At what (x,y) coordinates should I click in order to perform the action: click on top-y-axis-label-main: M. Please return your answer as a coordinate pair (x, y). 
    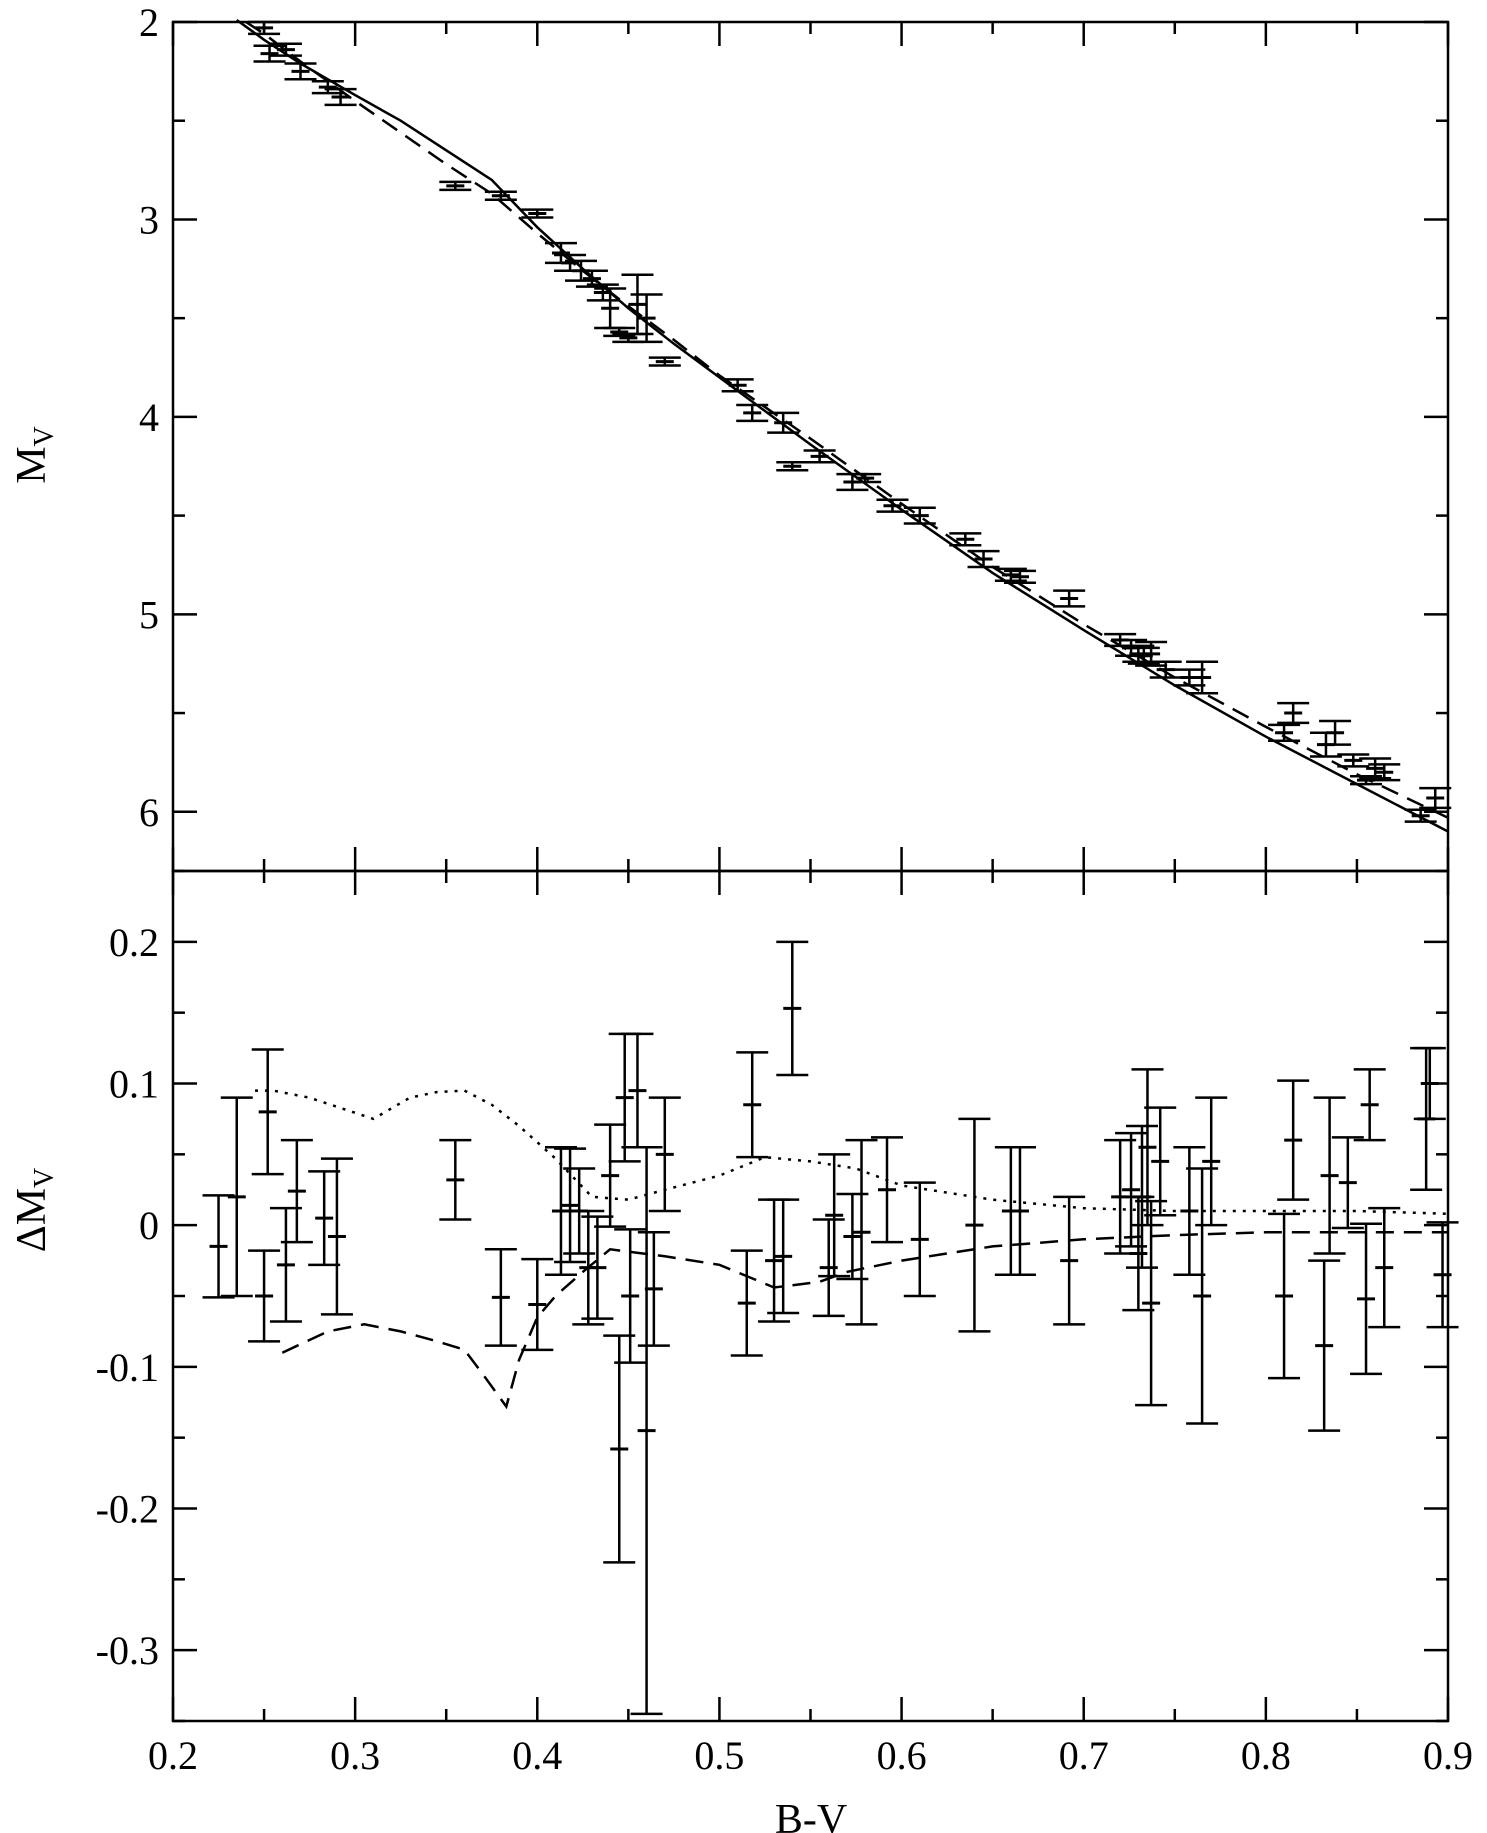
    Looking at the image, I should click on (32, 464).